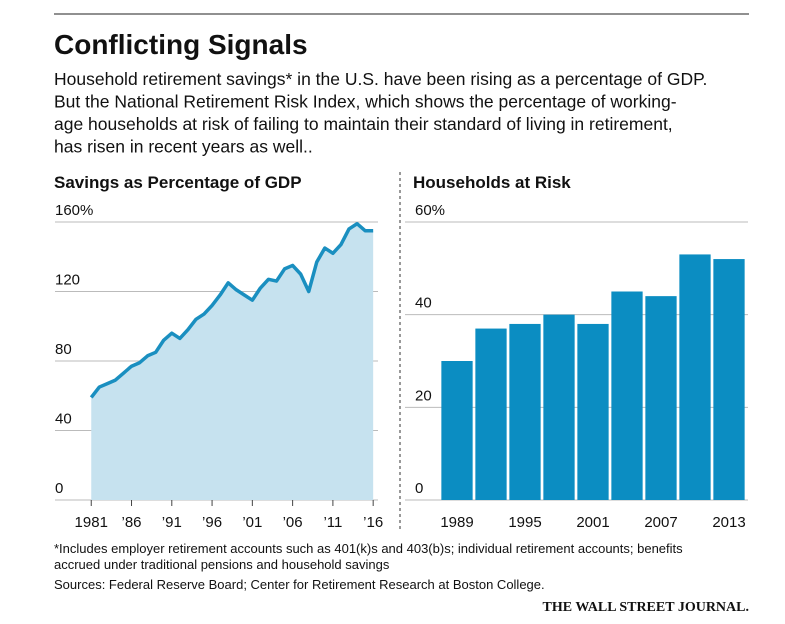 The height and width of the screenshot is (624, 785). What do you see at coordinates (212, 522) in the screenshot?
I see `x-tick-label: ’96` at bounding box center [212, 522].